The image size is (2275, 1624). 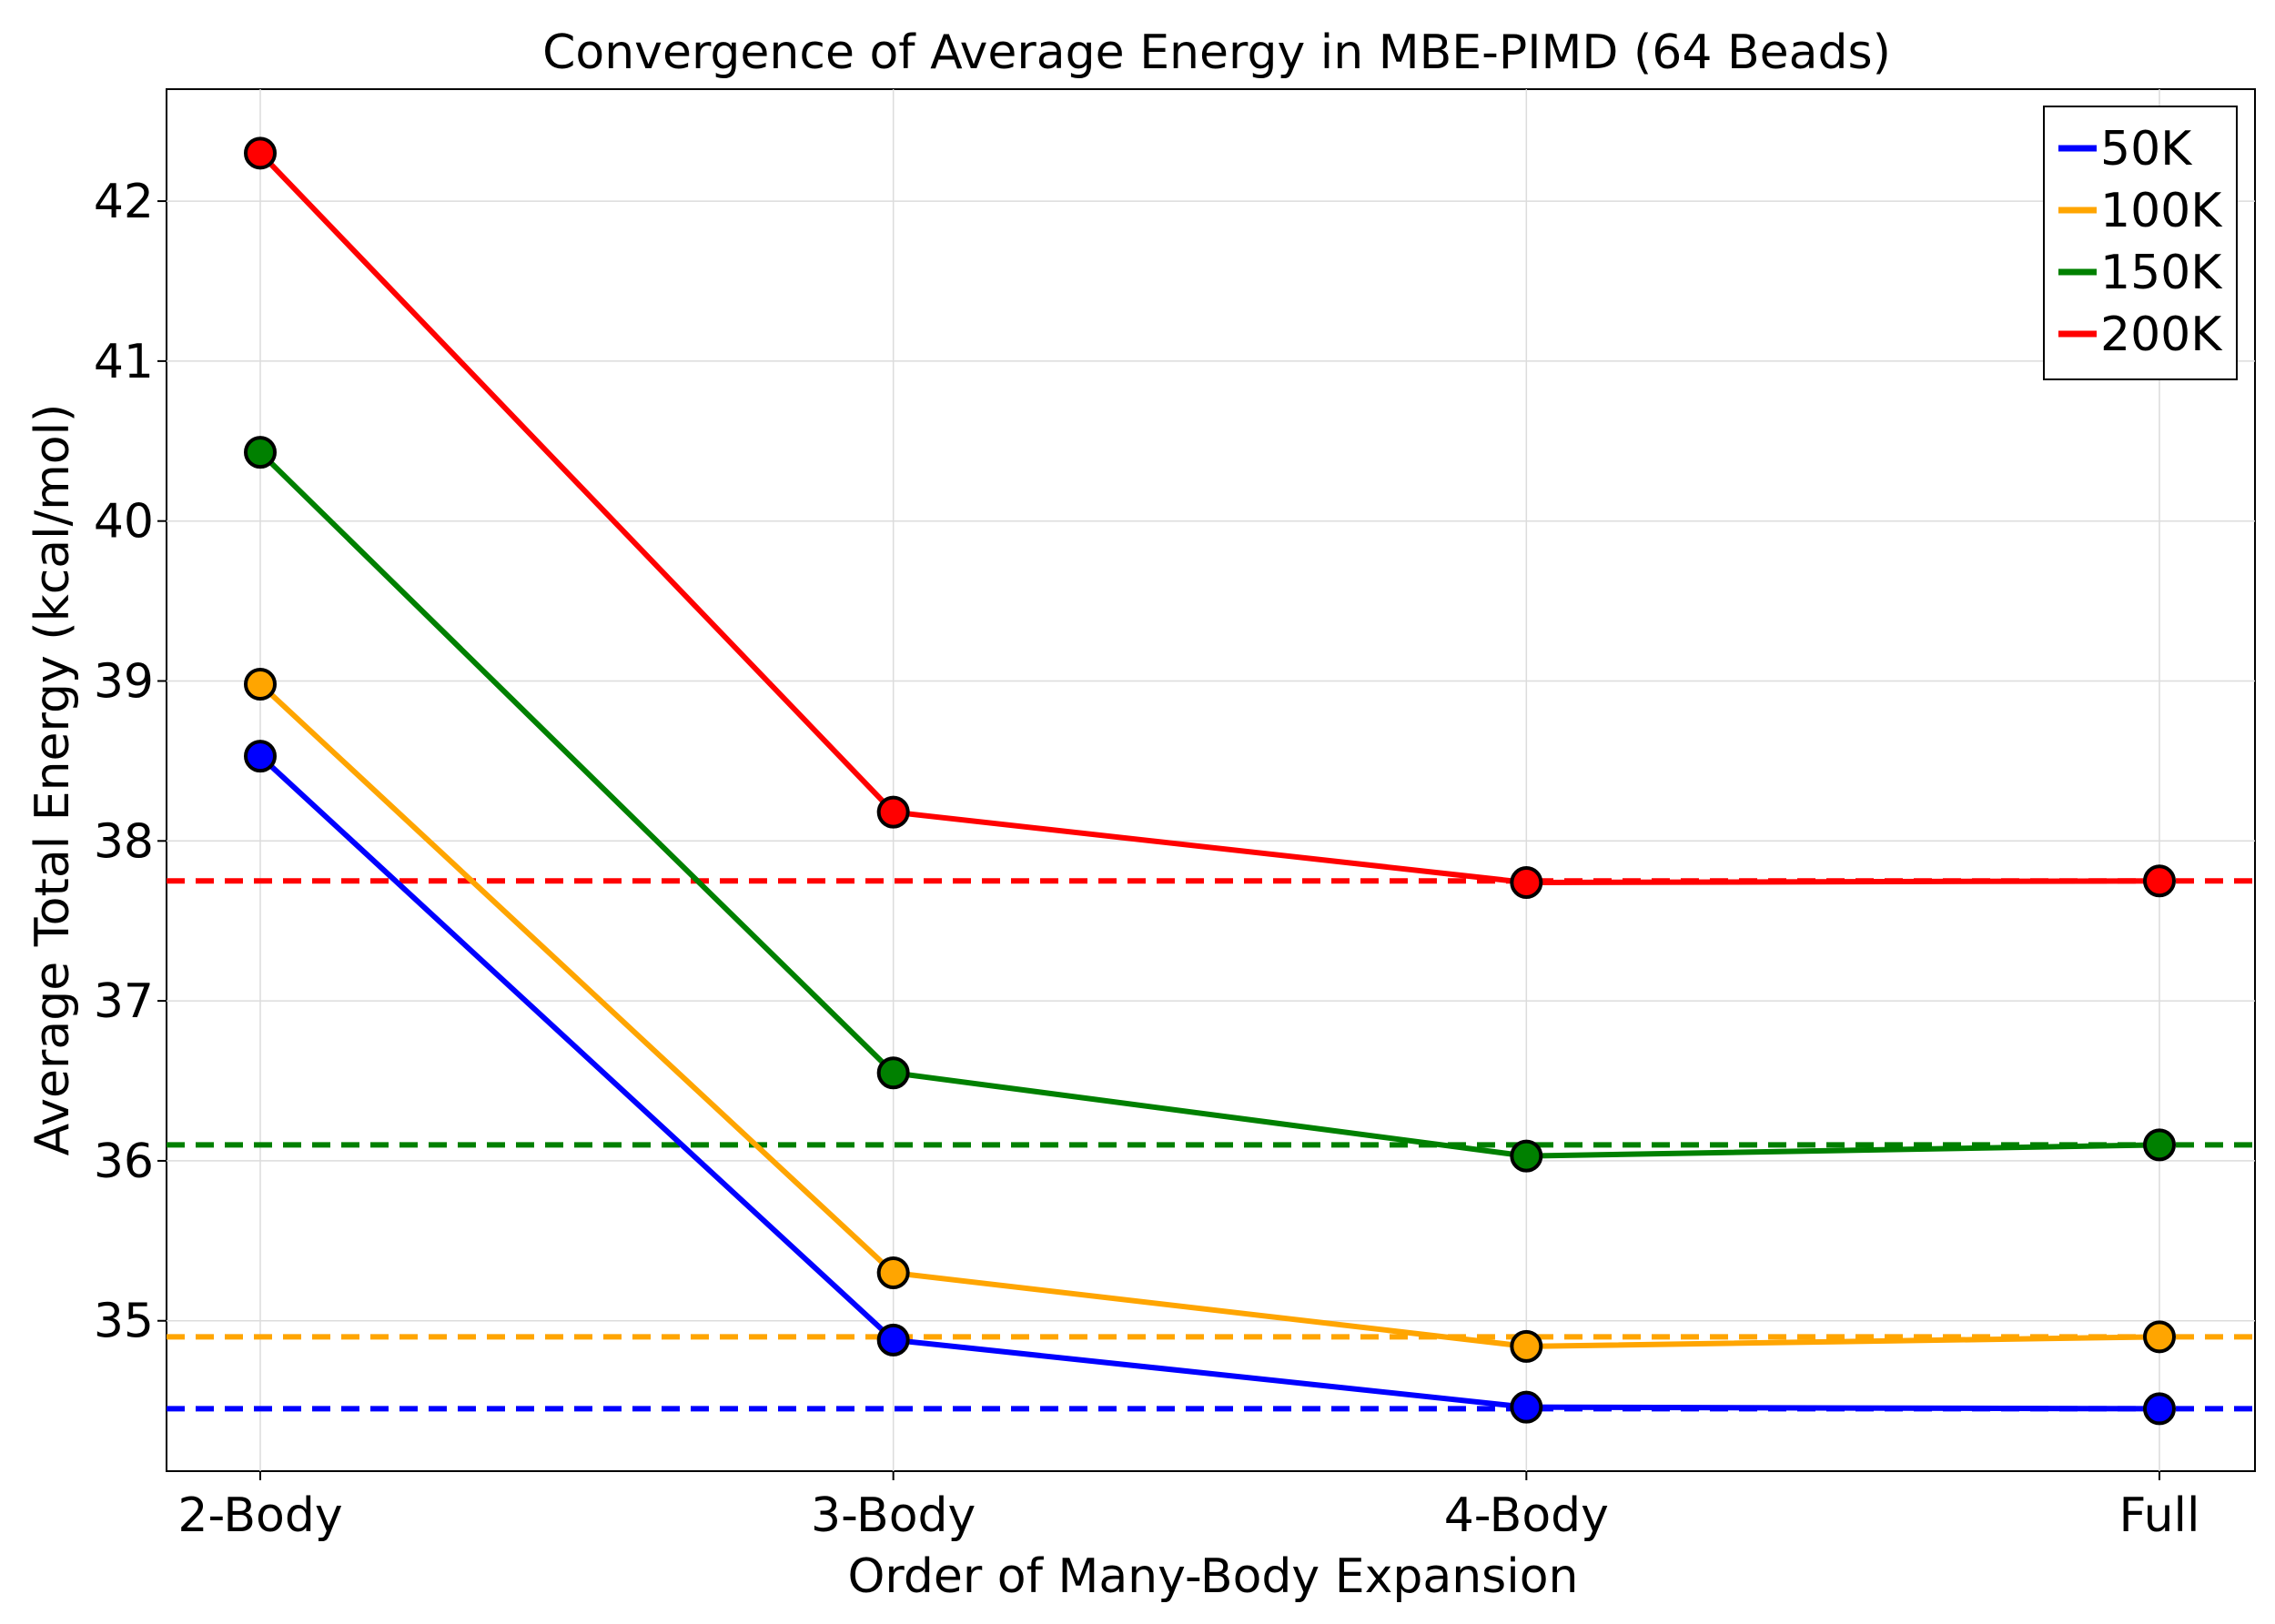 What do you see at coordinates (894, 1515) in the screenshot?
I see `x-tick-label: 3-Body` at bounding box center [894, 1515].